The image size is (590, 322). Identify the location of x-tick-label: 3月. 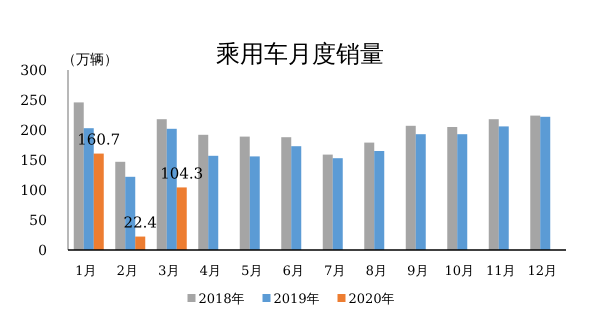
(169, 271).